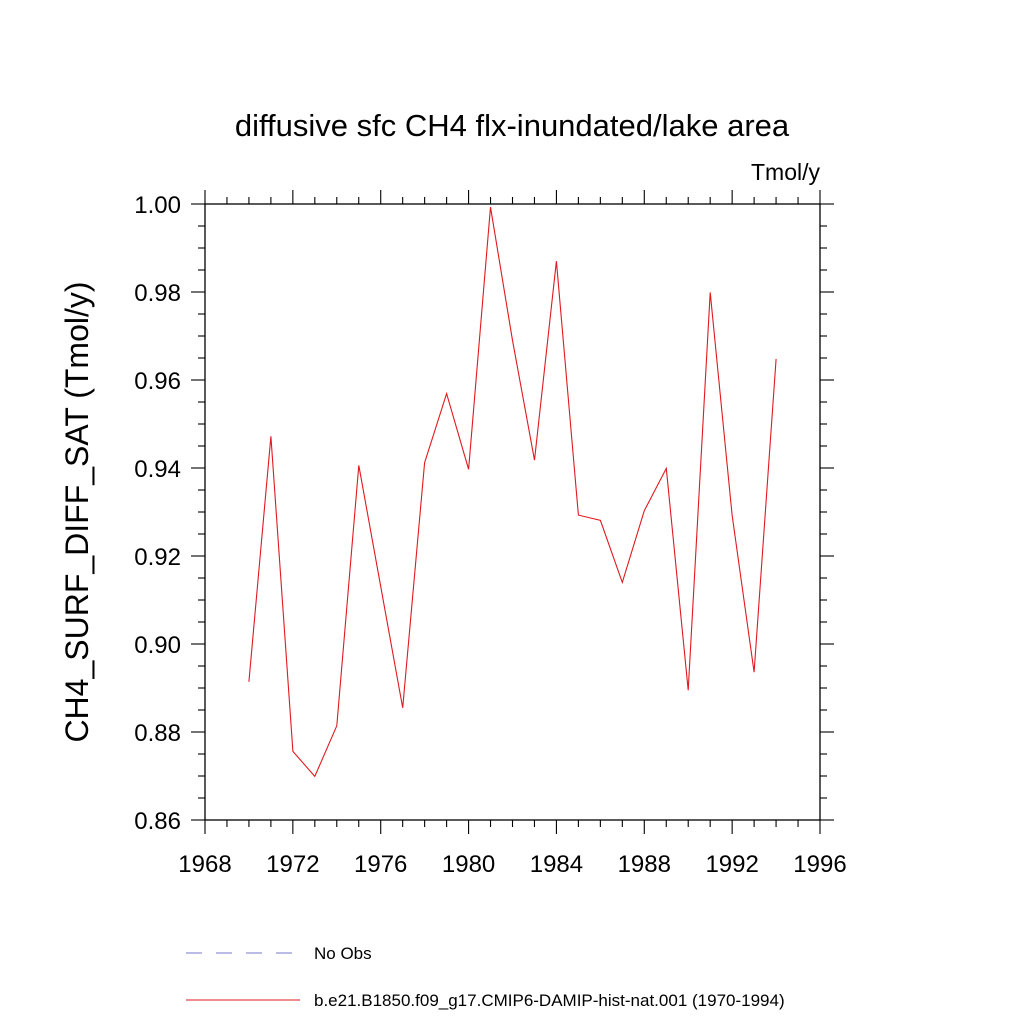 This screenshot has width=1024, height=1024. I want to click on x-tick-label: 1984, so click(556, 864).